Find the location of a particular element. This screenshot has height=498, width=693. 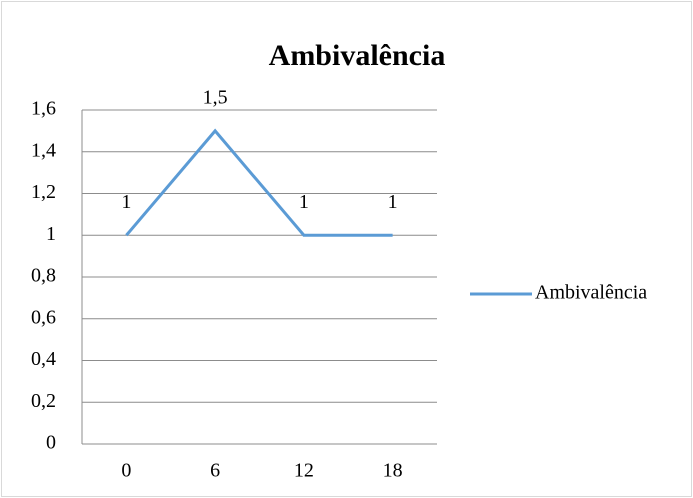

line-series is located at coordinates (259, 182).